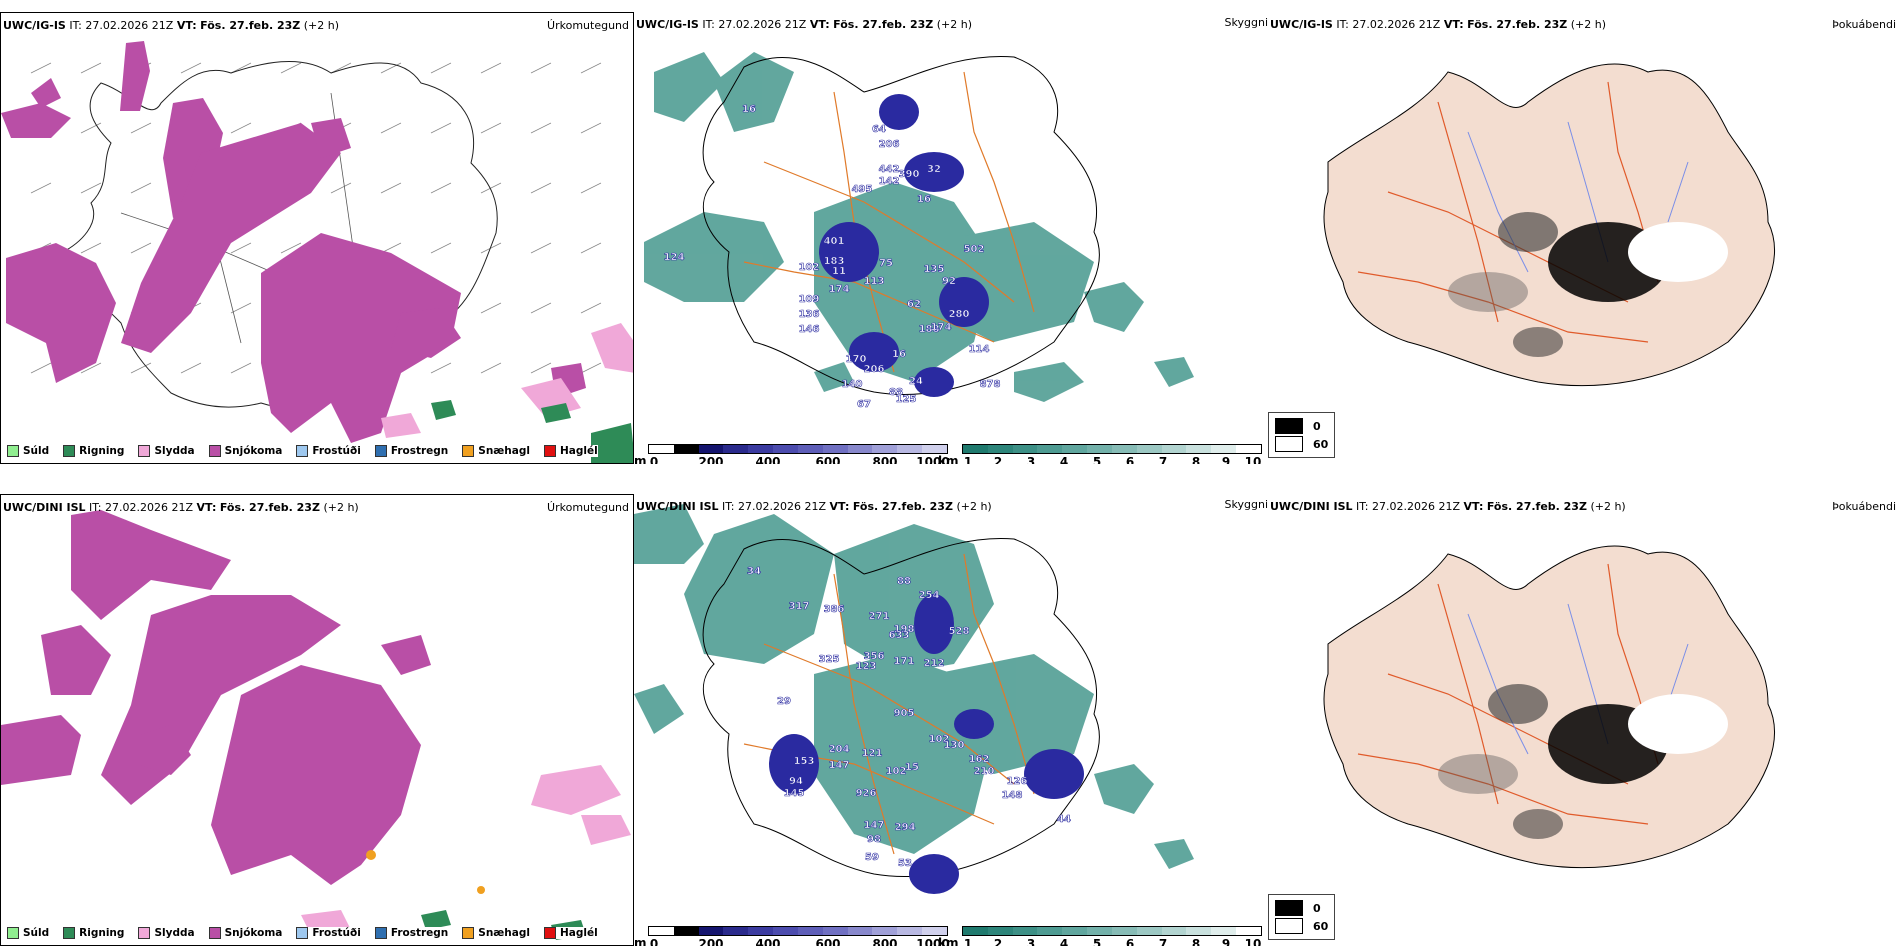 The width and height of the screenshot is (1900, 950). What do you see at coordinates (889, 181) in the screenshot?
I see `cloud-base-value: 142` at bounding box center [889, 181].